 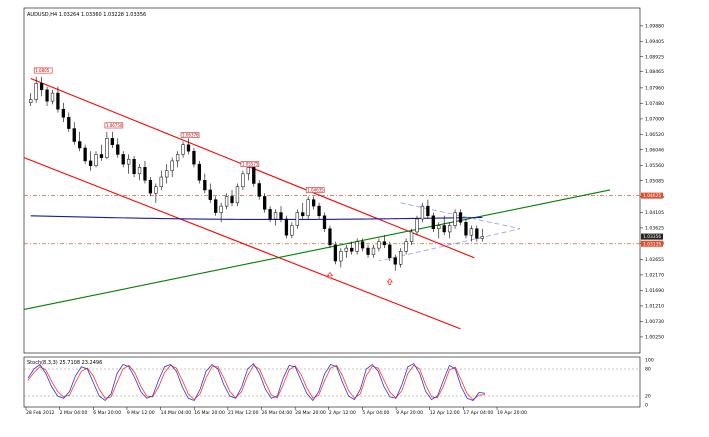 What do you see at coordinates (409, 413) in the screenshot?
I see `x-tick-label: 9 Apr 20:00` at bounding box center [409, 413].